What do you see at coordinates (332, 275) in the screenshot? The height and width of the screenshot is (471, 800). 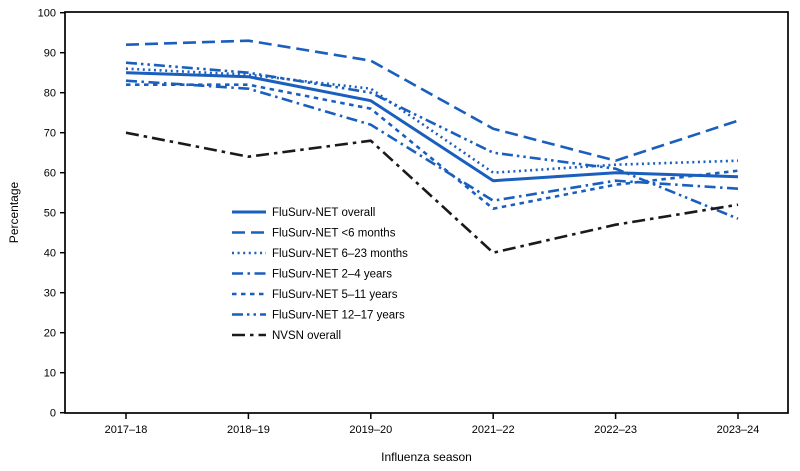 I see `legend-label-4: FluSurv-NET 2–4 years` at bounding box center [332, 275].